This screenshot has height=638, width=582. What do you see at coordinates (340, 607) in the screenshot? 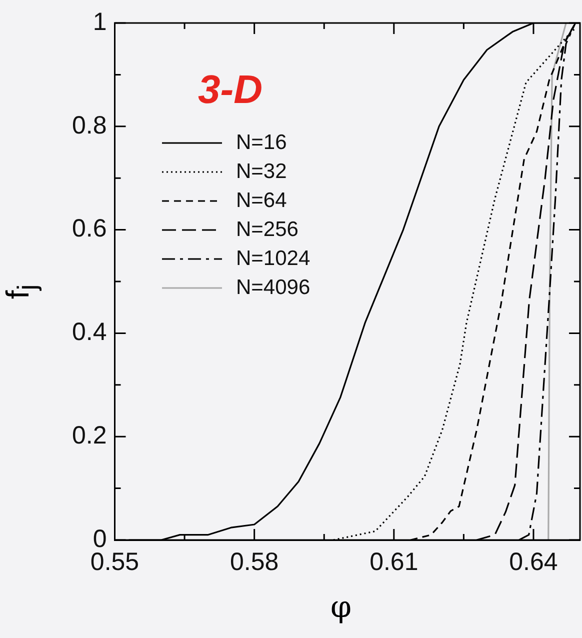
I see `x-axis-title: φ` at bounding box center [340, 607].